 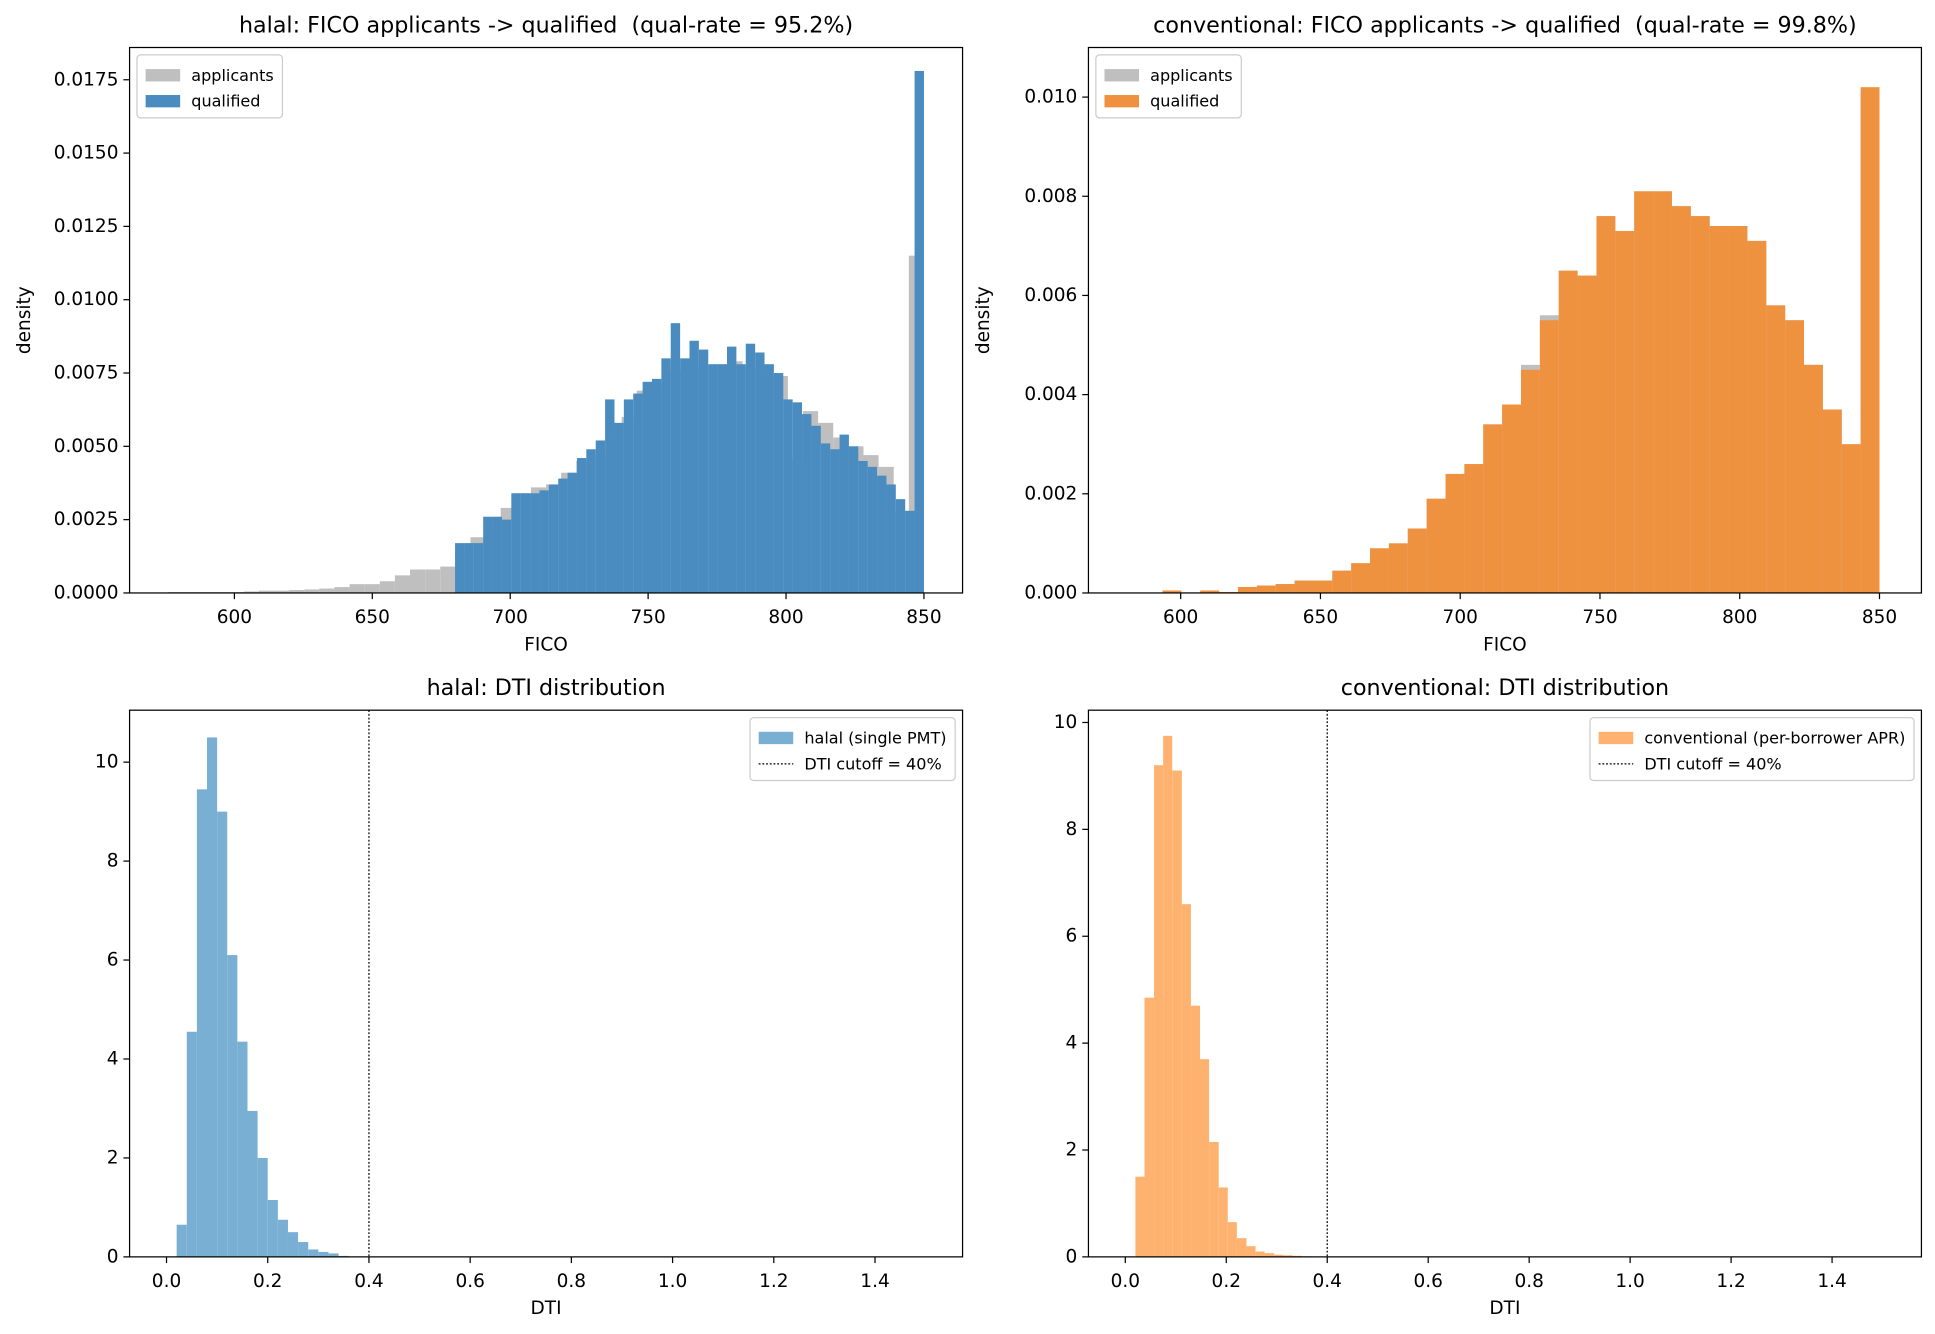 What do you see at coordinates (1072, 1256) in the screenshot?
I see `y-tick-label: 0` at bounding box center [1072, 1256].